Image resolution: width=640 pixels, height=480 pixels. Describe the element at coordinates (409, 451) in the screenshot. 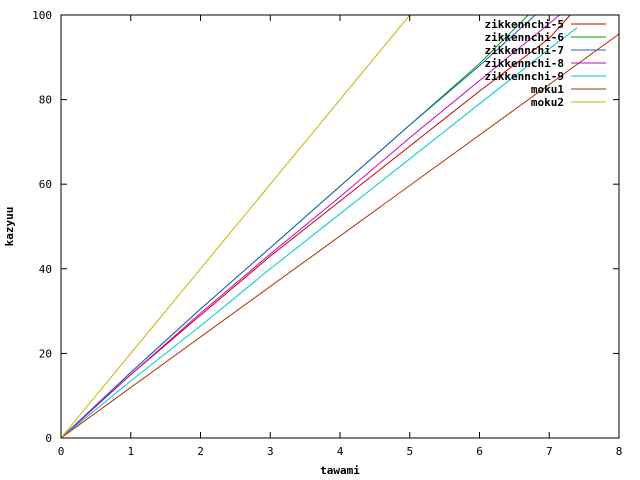

I see `x-tick-label: 5` at that location.